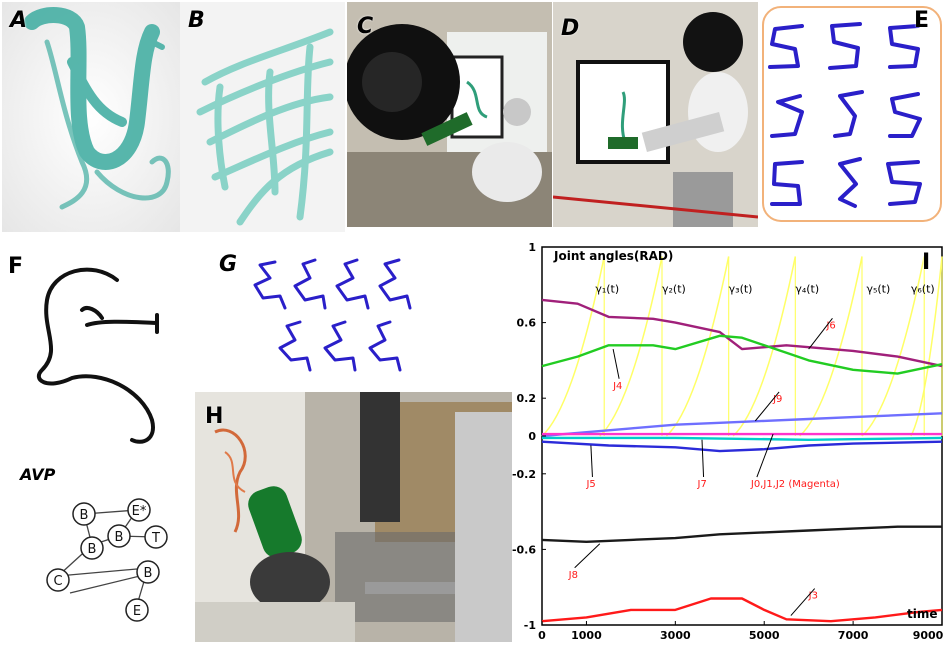 The image size is (947, 654). What do you see at coordinates (741, 288) in the screenshot?
I see `gamma-label: γ₃(t)` at bounding box center [741, 288].